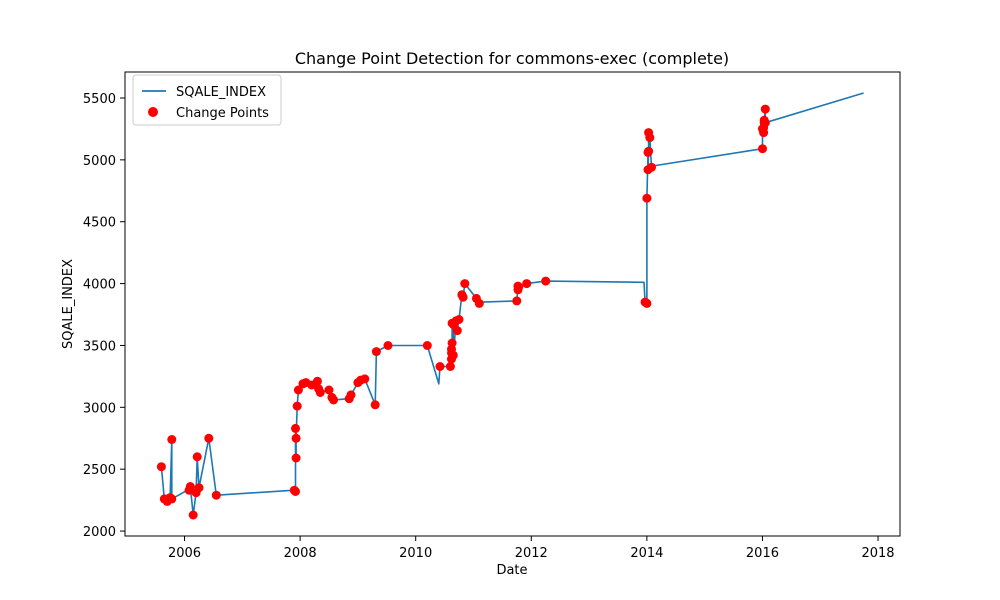  I want to click on y-tick-label: 5500, so click(99, 99).